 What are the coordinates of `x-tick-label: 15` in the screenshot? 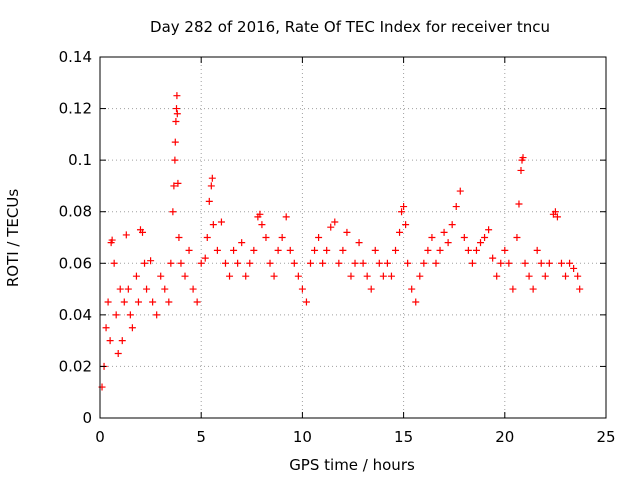 It's located at (403, 437).